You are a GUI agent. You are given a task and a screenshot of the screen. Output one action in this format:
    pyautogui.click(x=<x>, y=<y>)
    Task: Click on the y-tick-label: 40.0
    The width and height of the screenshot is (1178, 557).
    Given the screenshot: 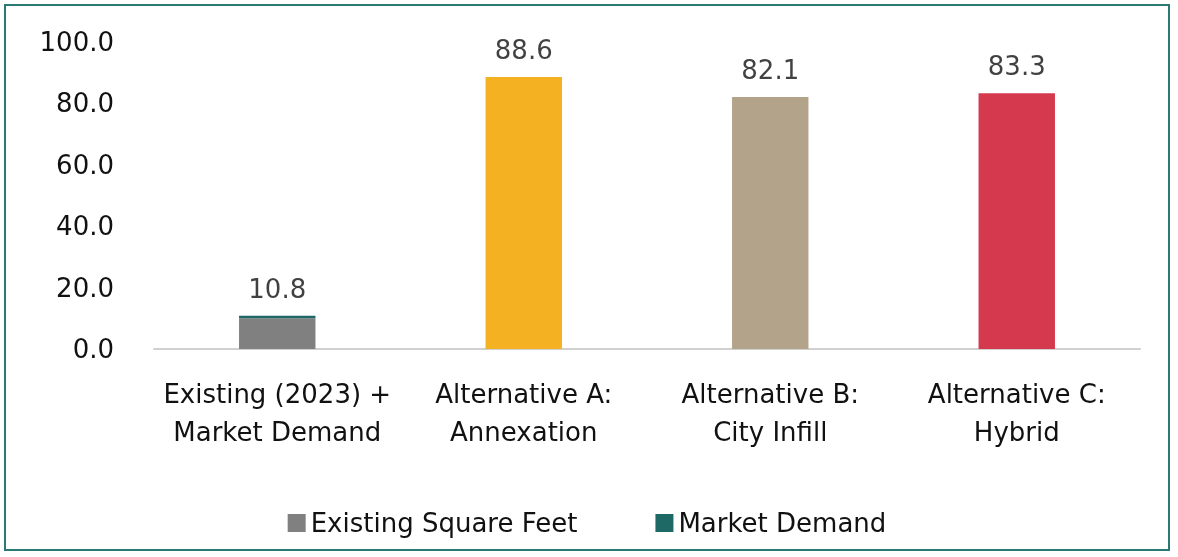 What is the action you would take?
    pyautogui.click(x=85, y=226)
    